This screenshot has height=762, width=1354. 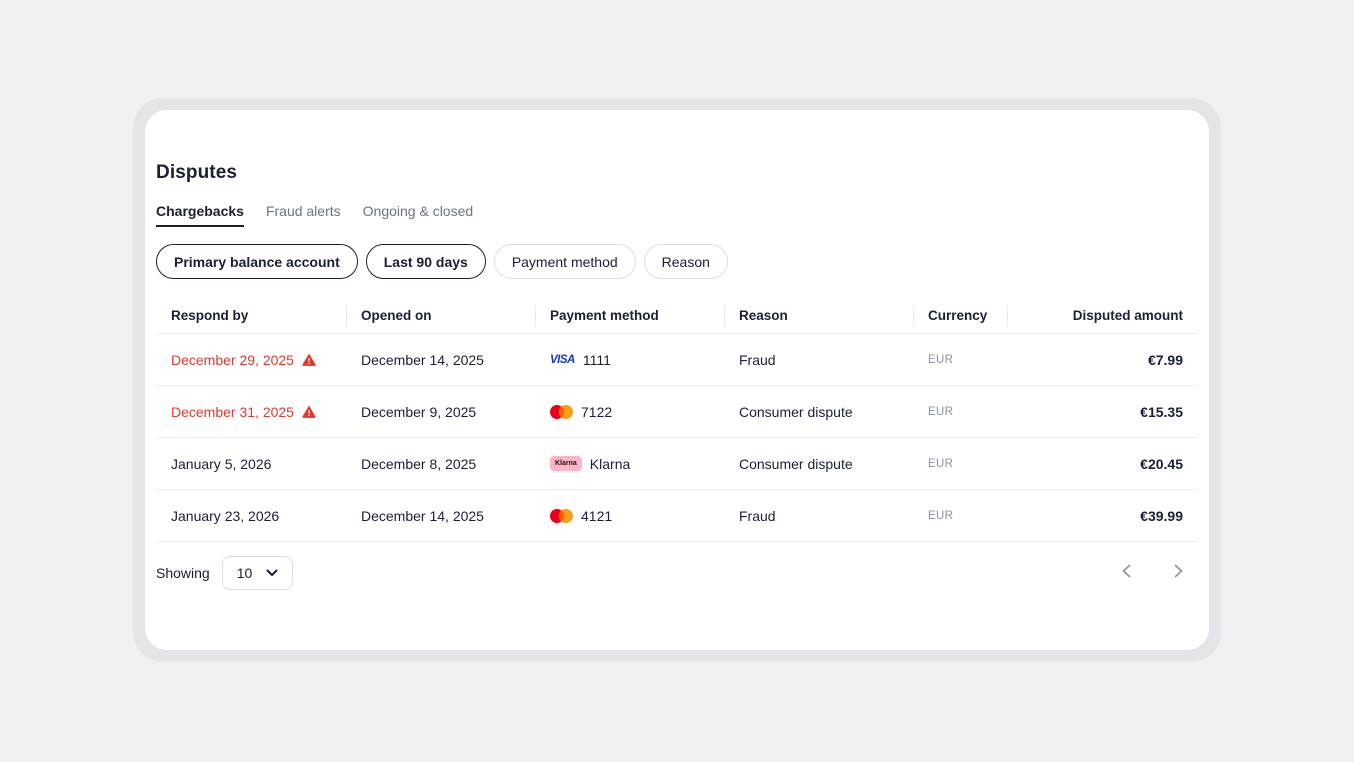 What do you see at coordinates (232, 359) in the screenshot?
I see `respond-by-date: December 29, 2025` at bounding box center [232, 359].